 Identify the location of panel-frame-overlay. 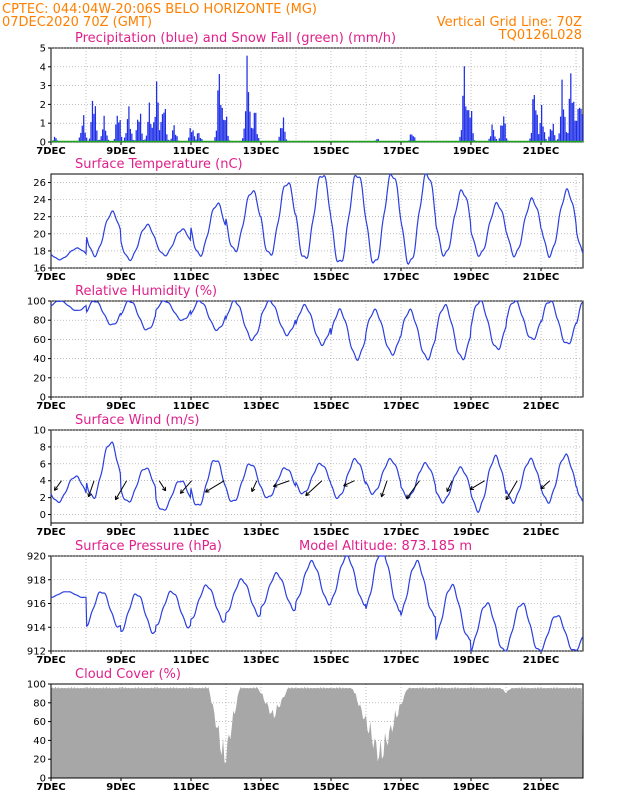
(317, 731).